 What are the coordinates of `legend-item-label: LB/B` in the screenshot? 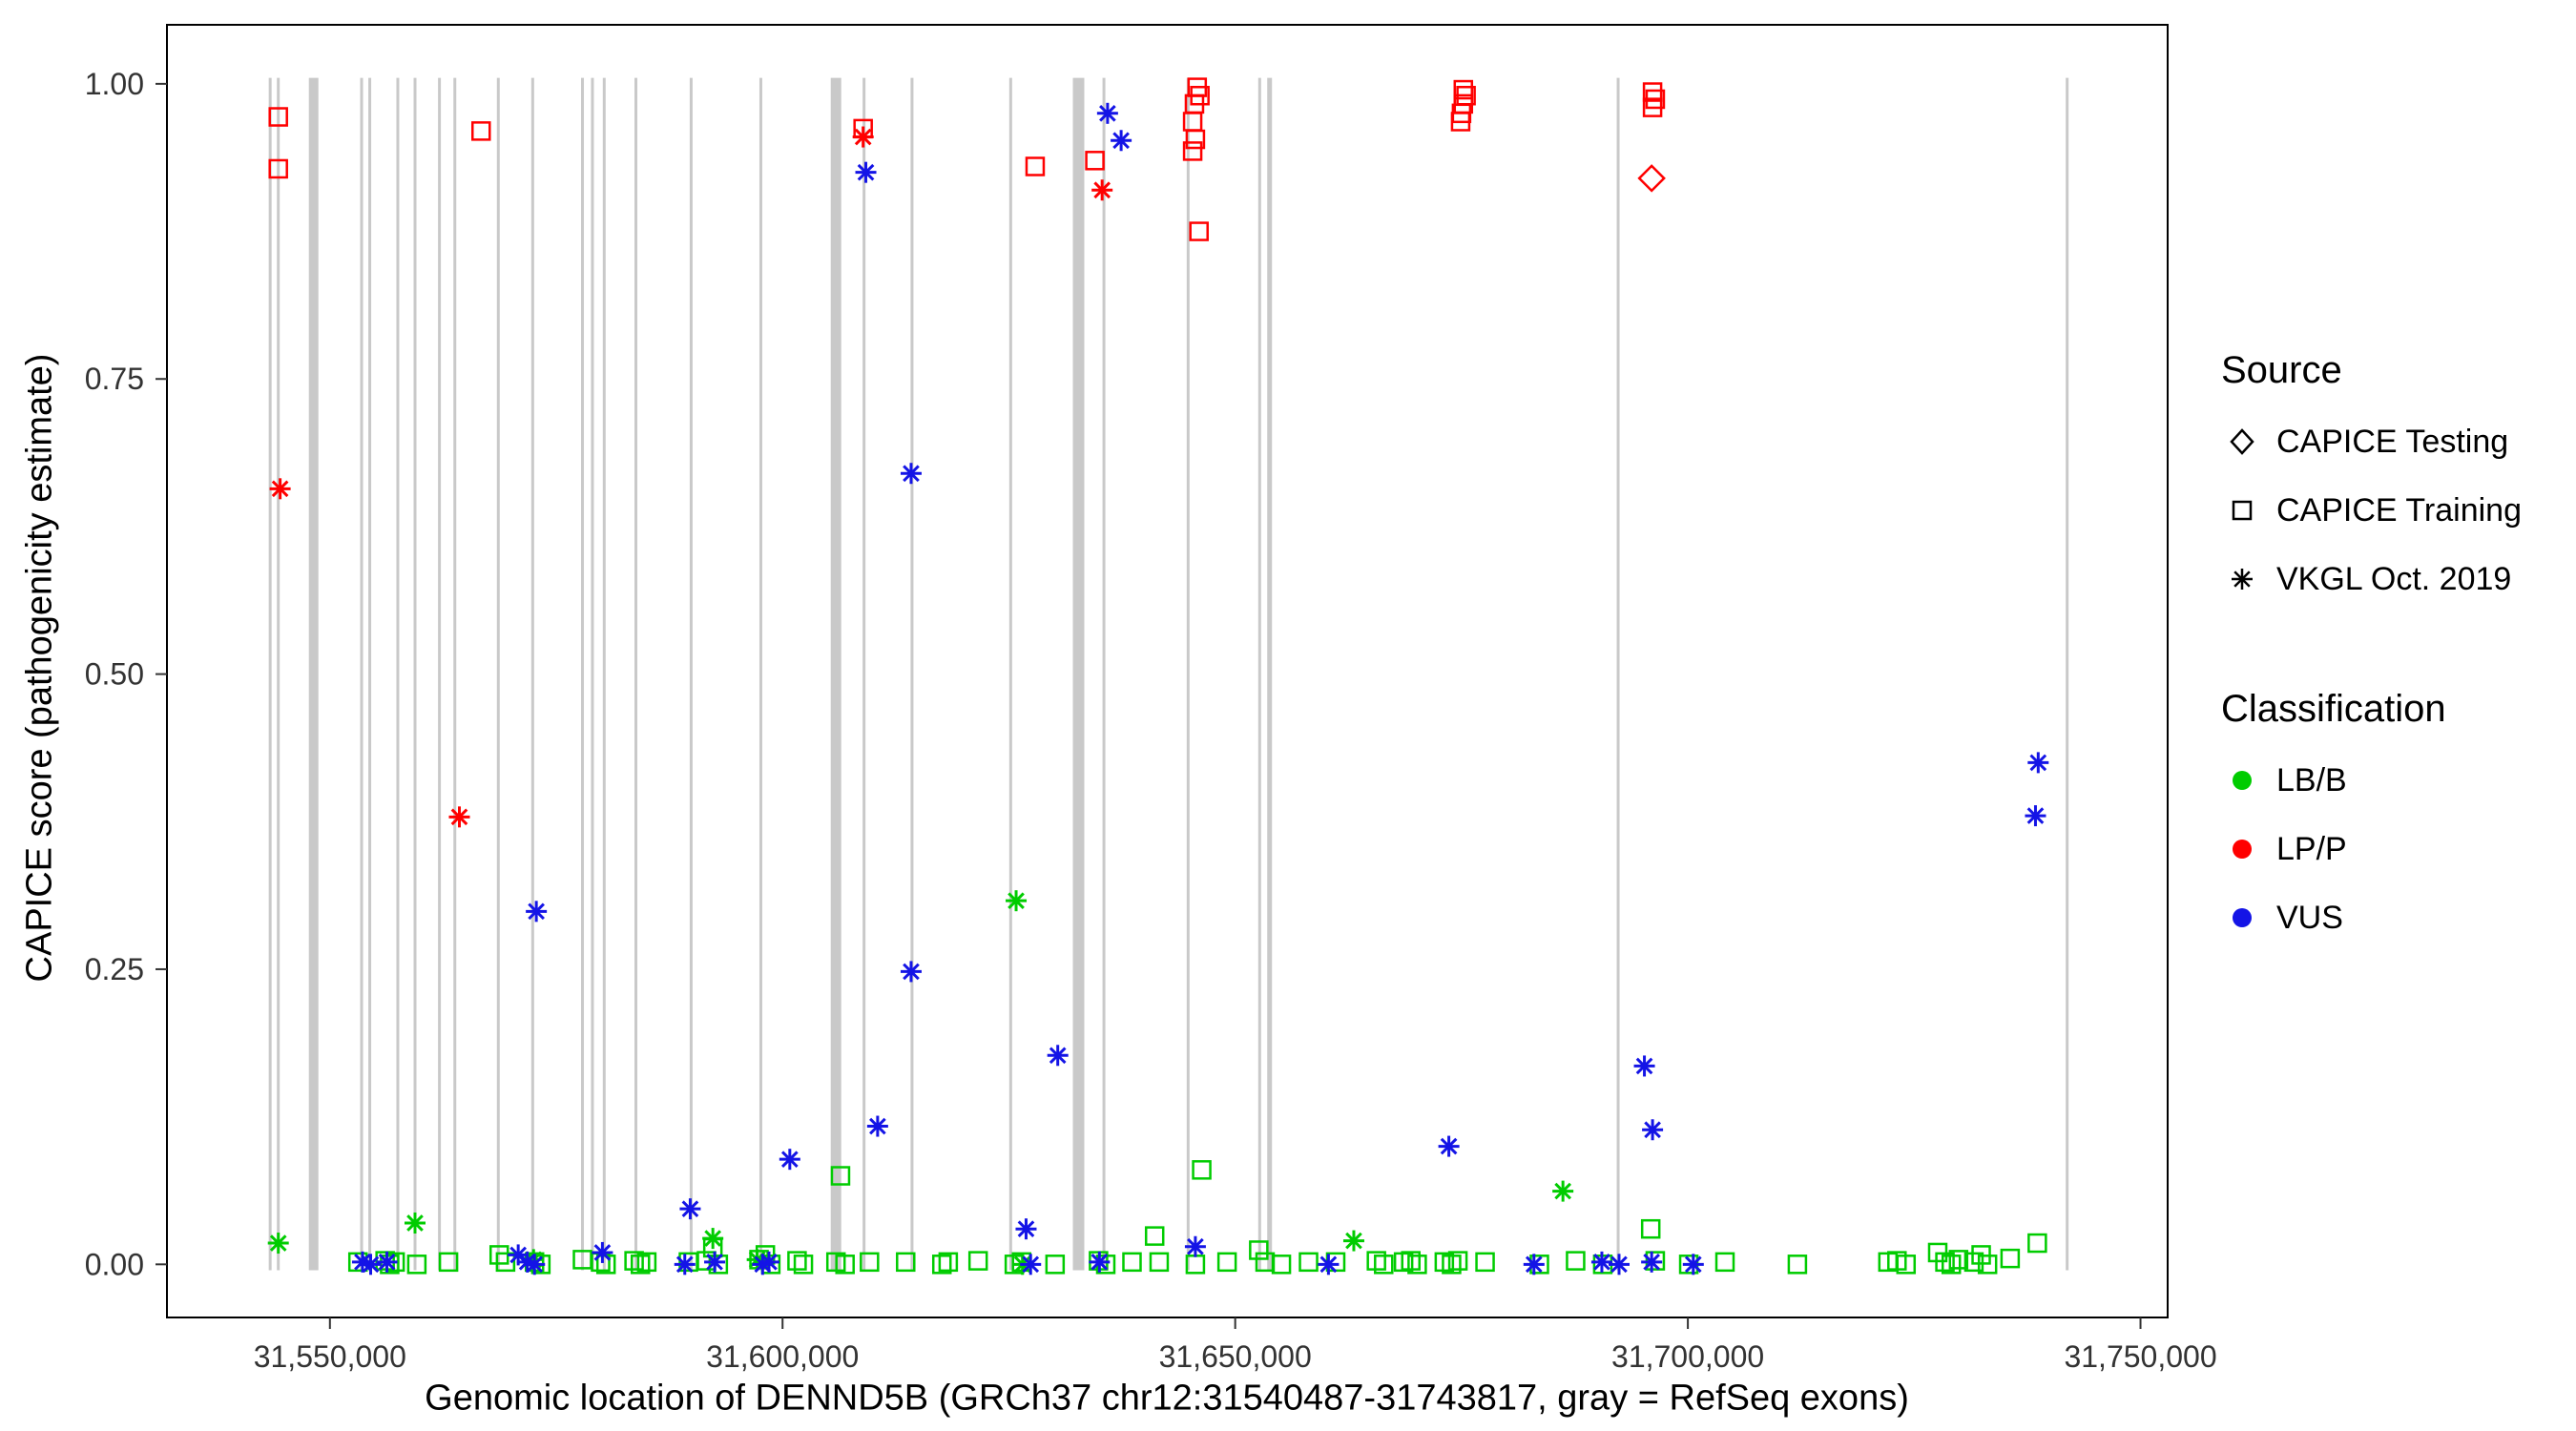 It's located at (2311, 779).